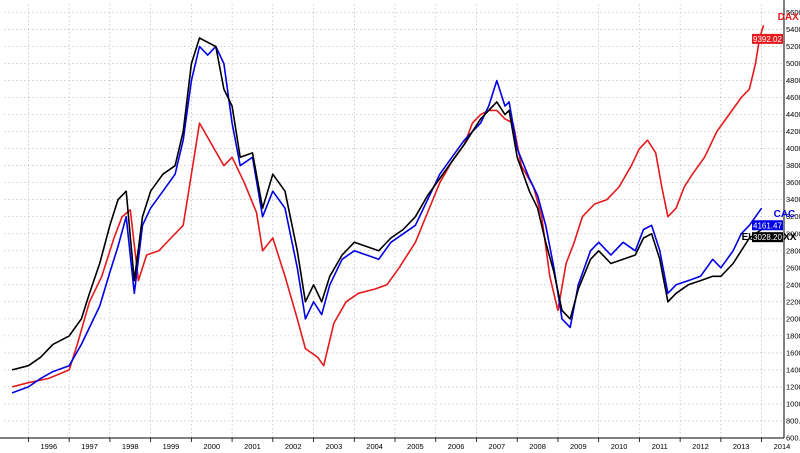 This screenshot has height=453, width=800. Describe the element at coordinates (537, 446) in the screenshot. I see `x-tick-label: 2008` at that location.